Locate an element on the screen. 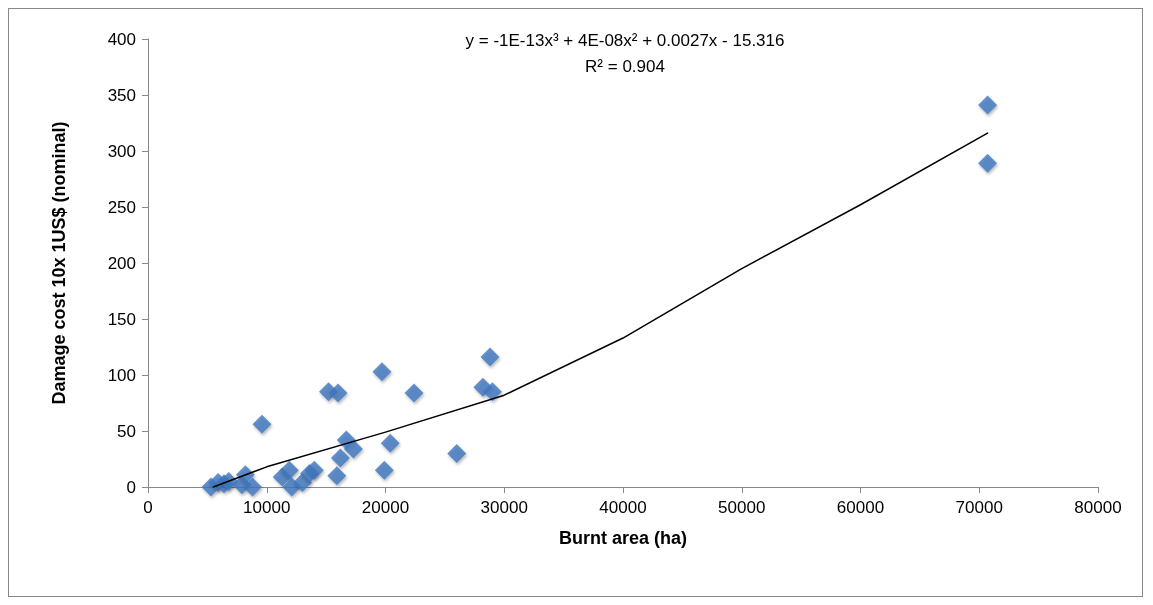 This screenshot has height=605, width=1153. y-tick-label: 300 is located at coordinates (121, 151).